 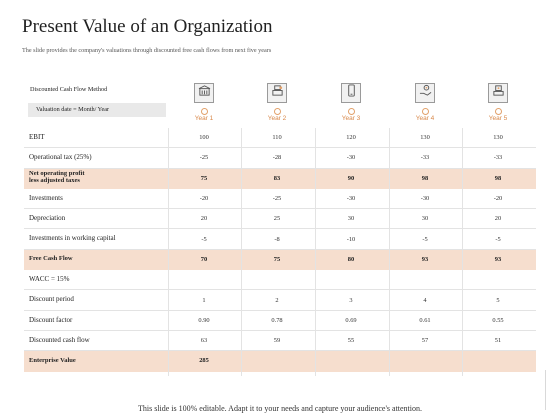 I want to click on row-label: Investments in working capital, so click(x=72, y=238).